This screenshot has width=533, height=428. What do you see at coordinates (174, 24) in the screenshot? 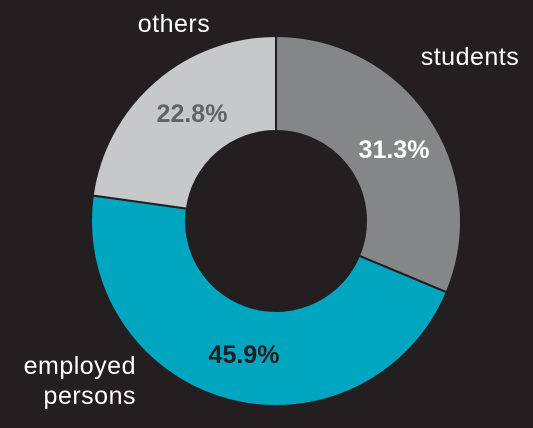
I see `category-label-others: others` at bounding box center [174, 24].